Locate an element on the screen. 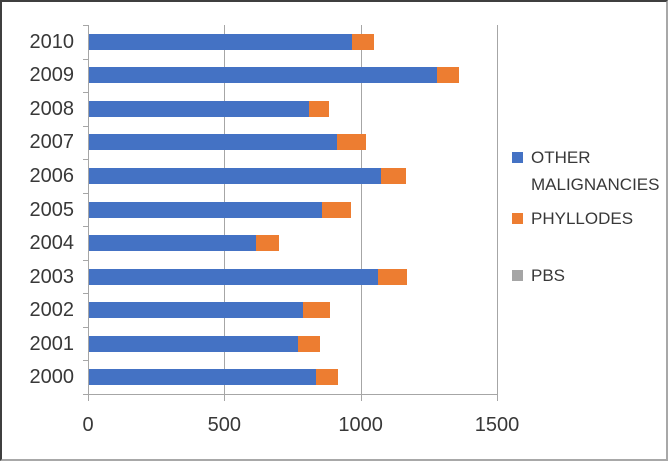 Image resolution: width=668 pixels, height=461 pixels. x-axis-tick-label: 1000 is located at coordinates (360, 425).